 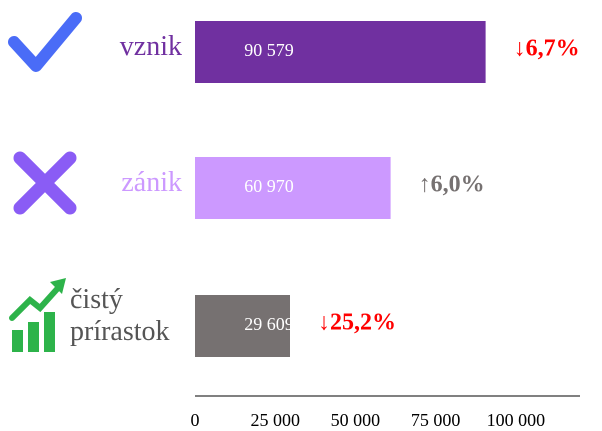 What do you see at coordinates (275, 420) in the screenshot?
I see `x-tick-label: 25 000` at bounding box center [275, 420].